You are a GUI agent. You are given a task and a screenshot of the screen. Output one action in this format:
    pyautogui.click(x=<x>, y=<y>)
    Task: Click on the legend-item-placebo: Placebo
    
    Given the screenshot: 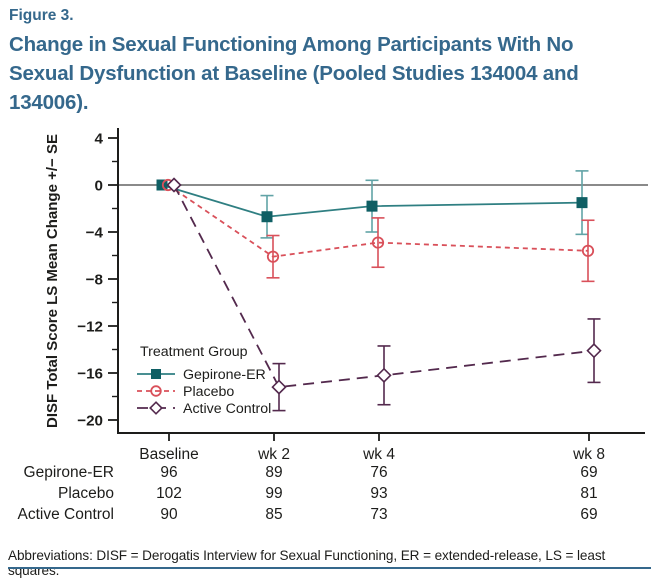 What is the action you would take?
    pyautogui.click(x=185, y=392)
    